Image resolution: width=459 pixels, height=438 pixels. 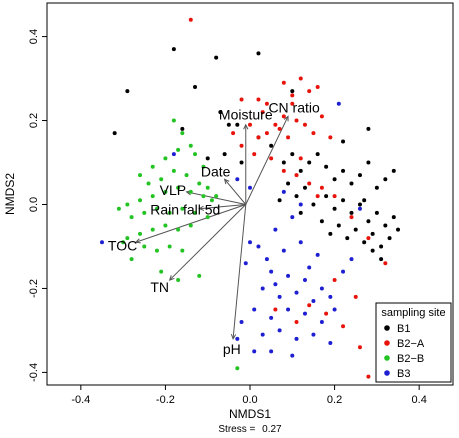 I want to click on vector-label: CN ratio, so click(x=294, y=107).